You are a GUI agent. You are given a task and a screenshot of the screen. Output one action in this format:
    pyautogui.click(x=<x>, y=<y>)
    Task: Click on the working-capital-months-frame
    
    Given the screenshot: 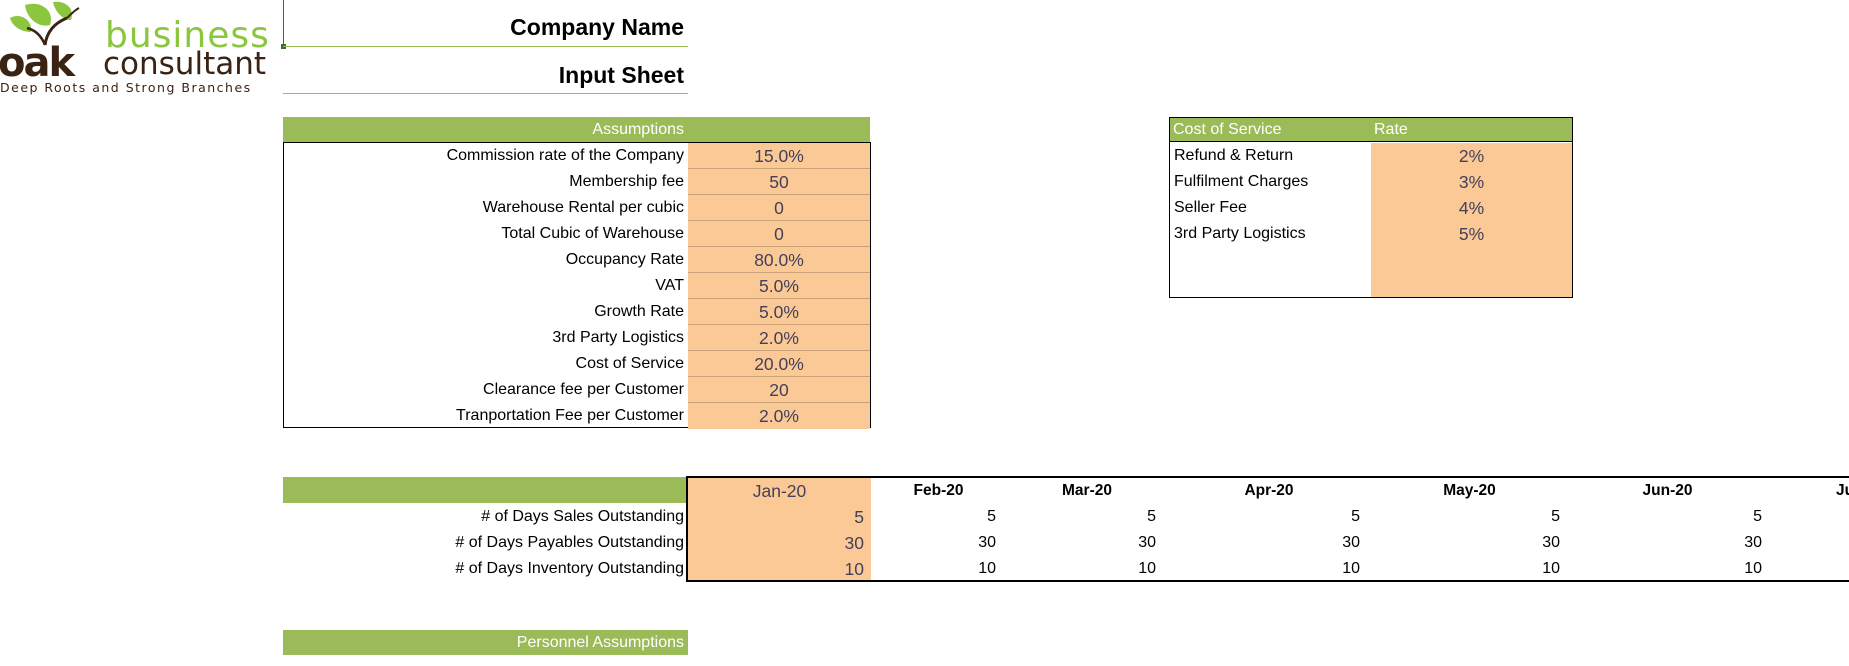 What is the action you would take?
    pyautogui.click(x=1267, y=529)
    